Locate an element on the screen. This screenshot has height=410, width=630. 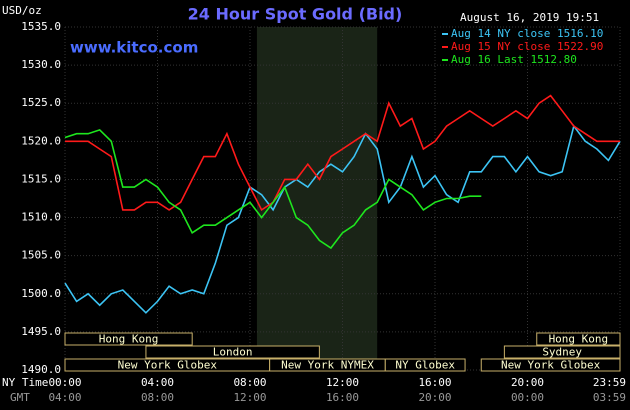
unit-label: USD/oz is located at coordinates (22, 10).